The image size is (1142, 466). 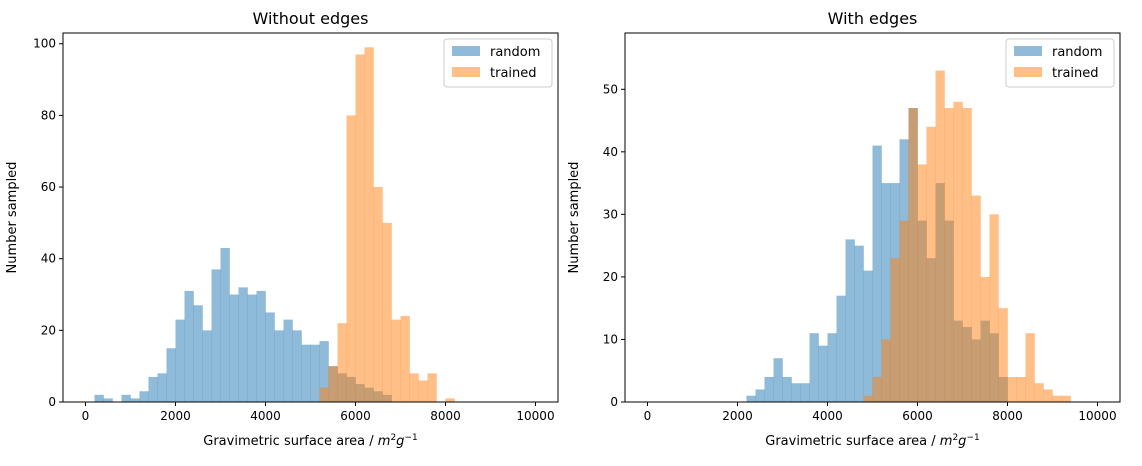 What do you see at coordinates (1075, 73) in the screenshot?
I see `legend-label-trained: trained` at bounding box center [1075, 73].